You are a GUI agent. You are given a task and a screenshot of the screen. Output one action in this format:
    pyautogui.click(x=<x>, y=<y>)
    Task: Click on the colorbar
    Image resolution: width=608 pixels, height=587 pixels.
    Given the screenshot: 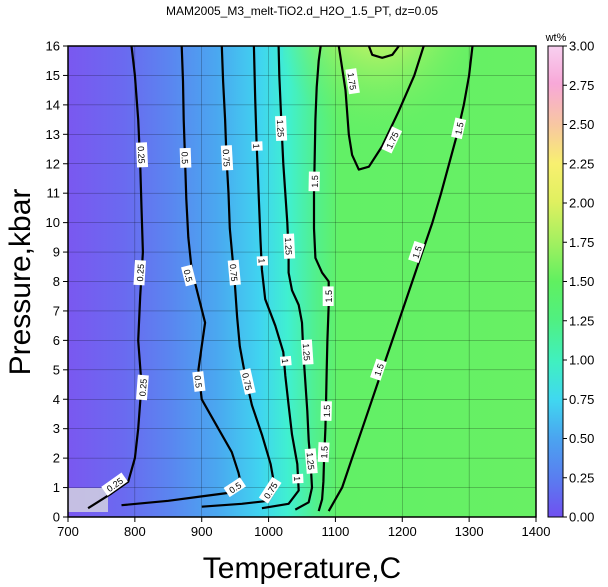 What is the action you would take?
    pyautogui.click(x=555, y=281)
    